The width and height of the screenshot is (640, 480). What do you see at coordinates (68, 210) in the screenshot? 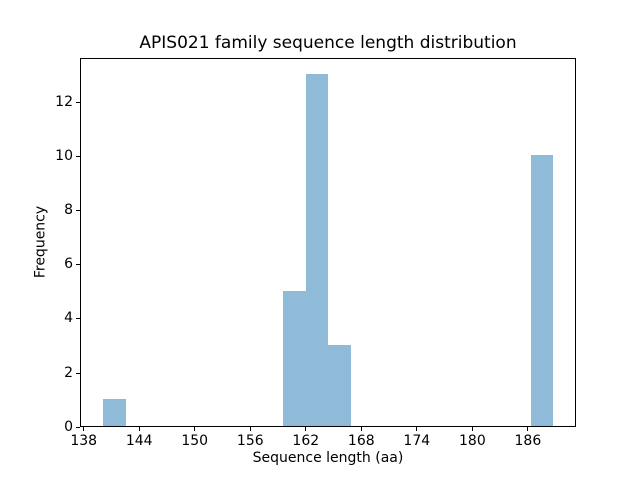
I see `y-tick-label: 8` at bounding box center [68, 210].